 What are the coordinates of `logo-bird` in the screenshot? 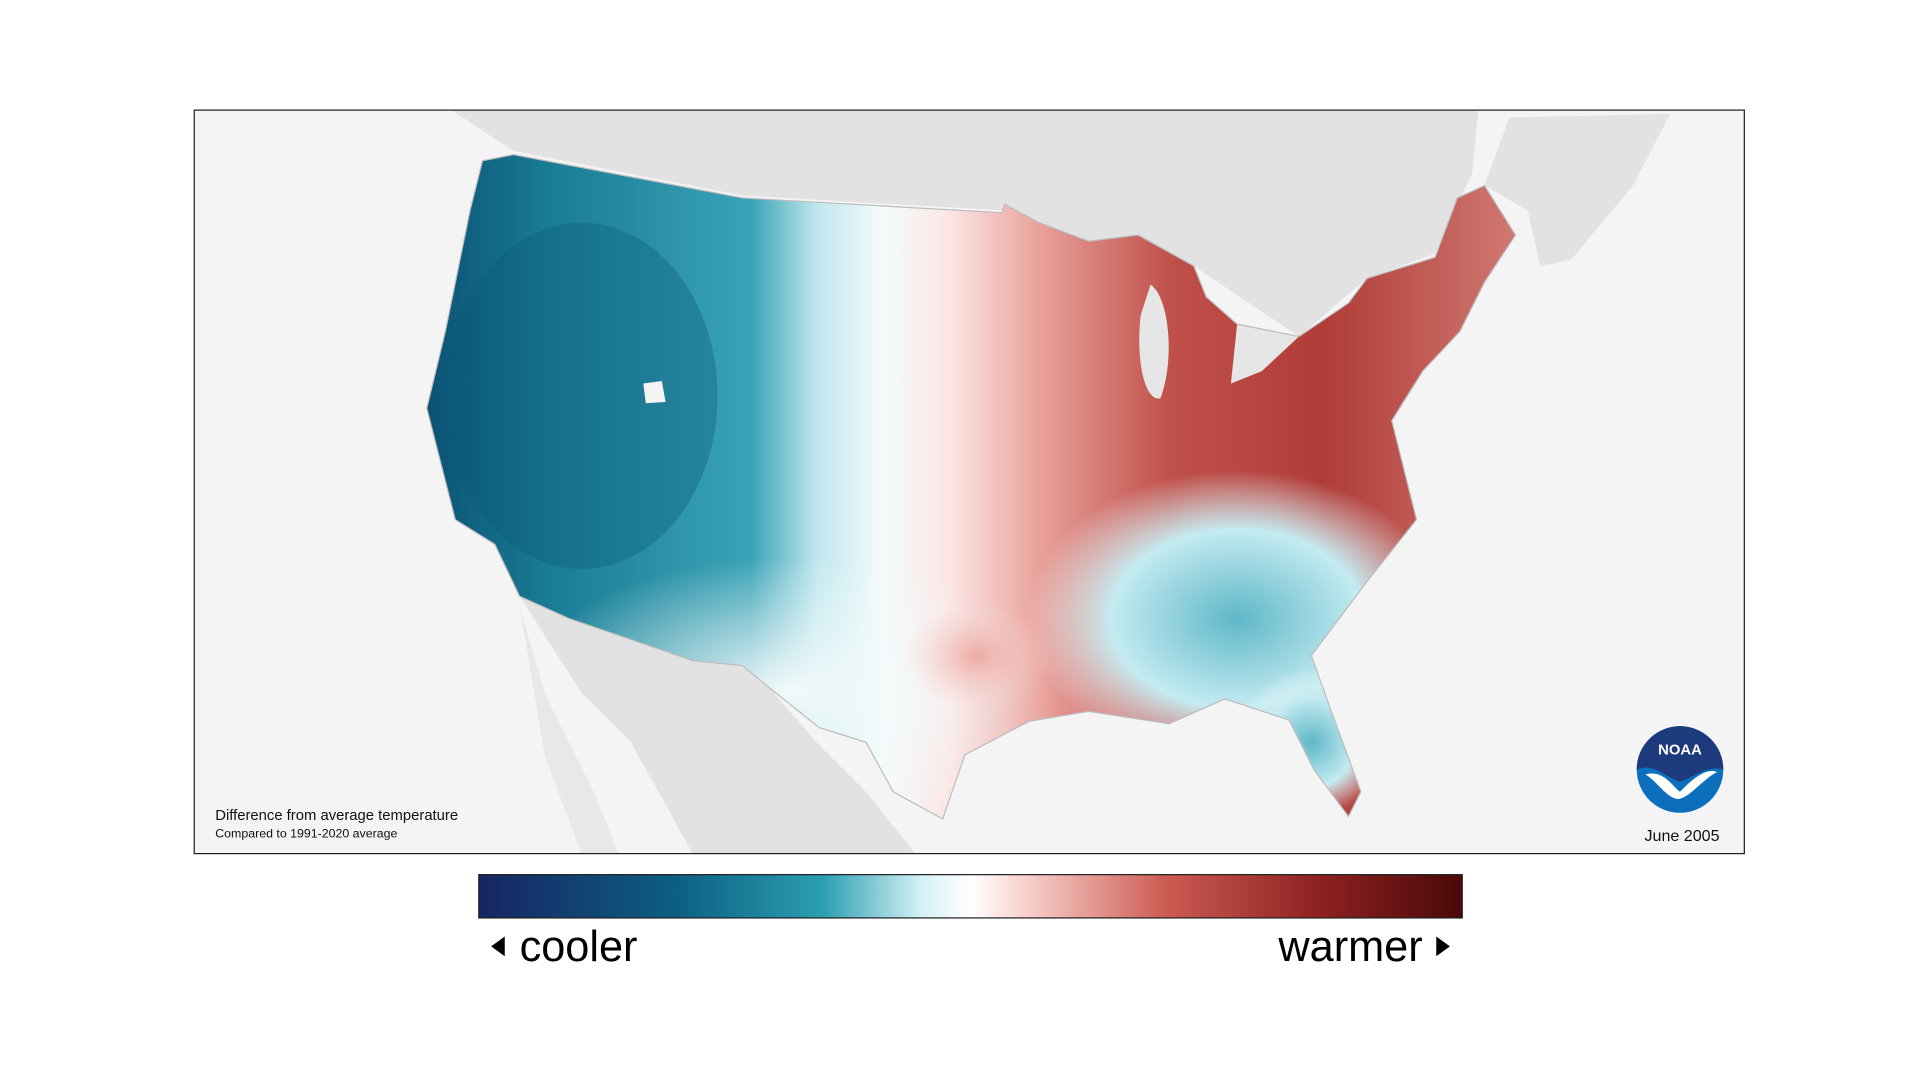 It's located at (1681, 785).